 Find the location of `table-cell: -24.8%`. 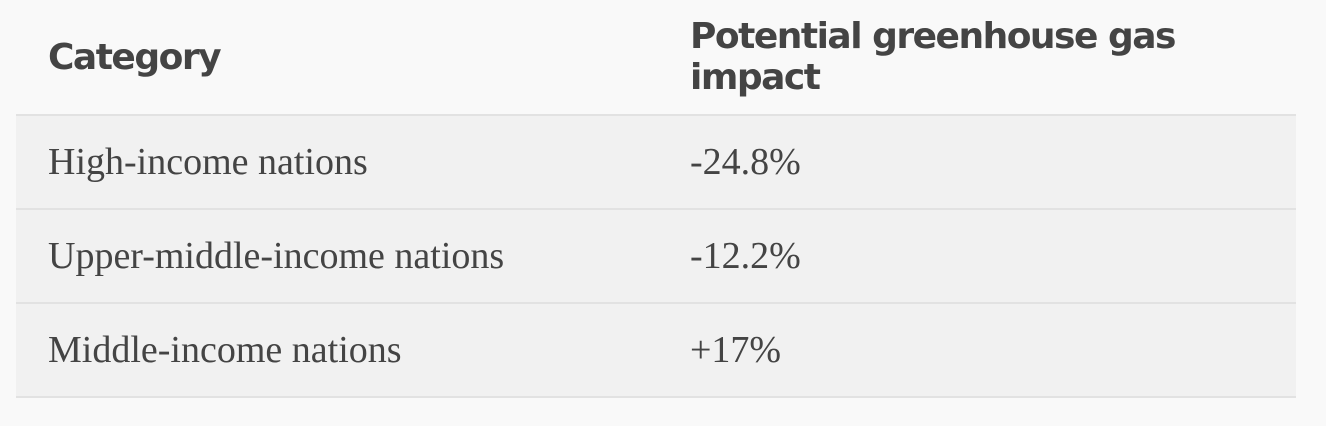

table-cell: -24.8% is located at coordinates (977, 162).